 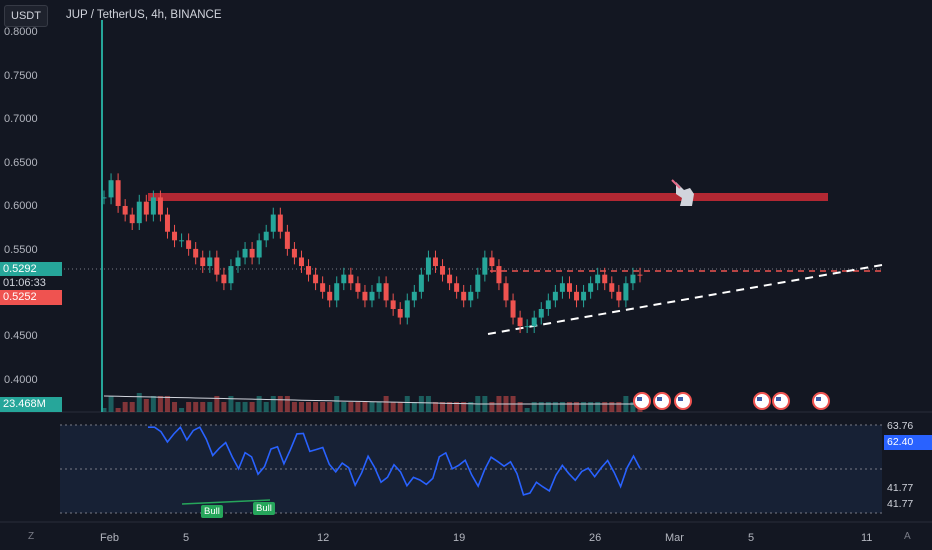 What do you see at coordinates (26, 16) in the screenshot?
I see `currency-button: USDT` at bounding box center [26, 16].